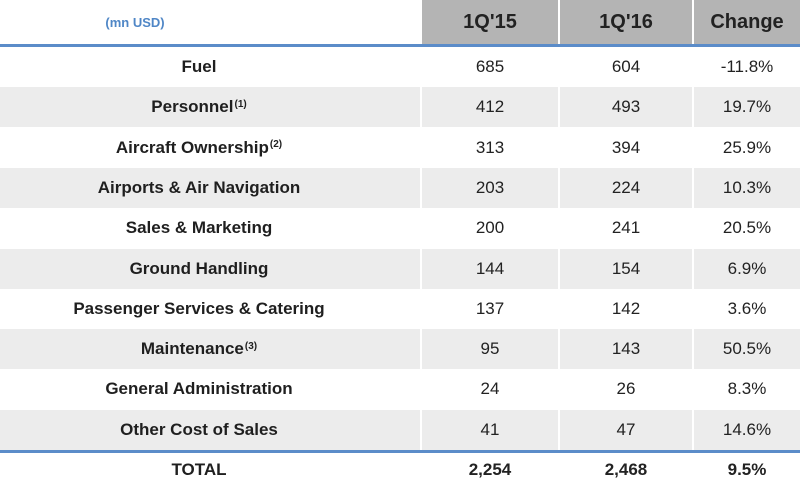  What do you see at coordinates (626, 107) in the screenshot?
I see `value-1q16: 493` at bounding box center [626, 107].